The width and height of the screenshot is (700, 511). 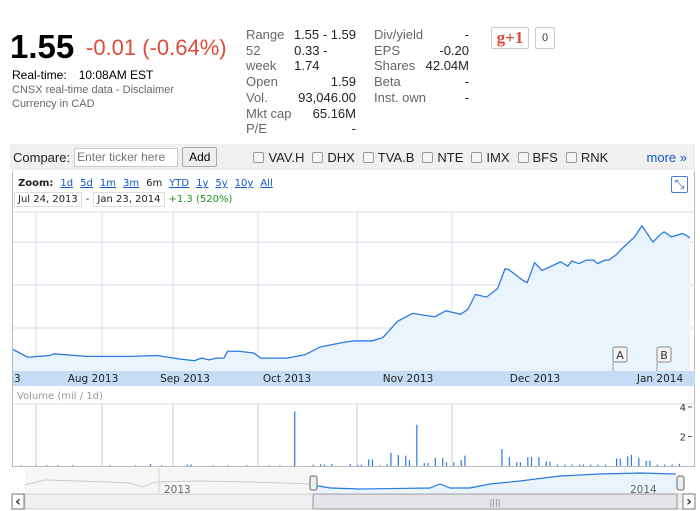 What do you see at coordinates (666, 157) in the screenshot?
I see `more-link: more »` at bounding box center [666, 157].